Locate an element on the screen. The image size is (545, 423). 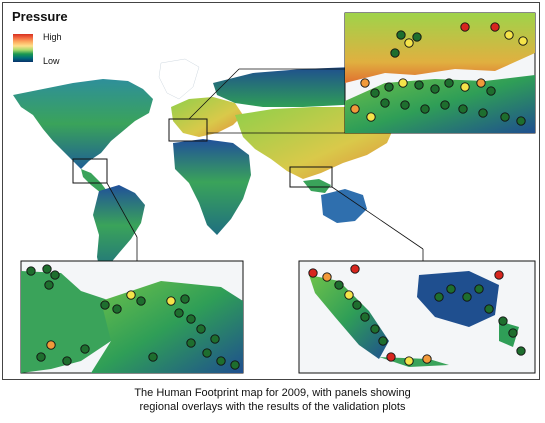
mediterranean-inset is located at coordinates (440, 73).